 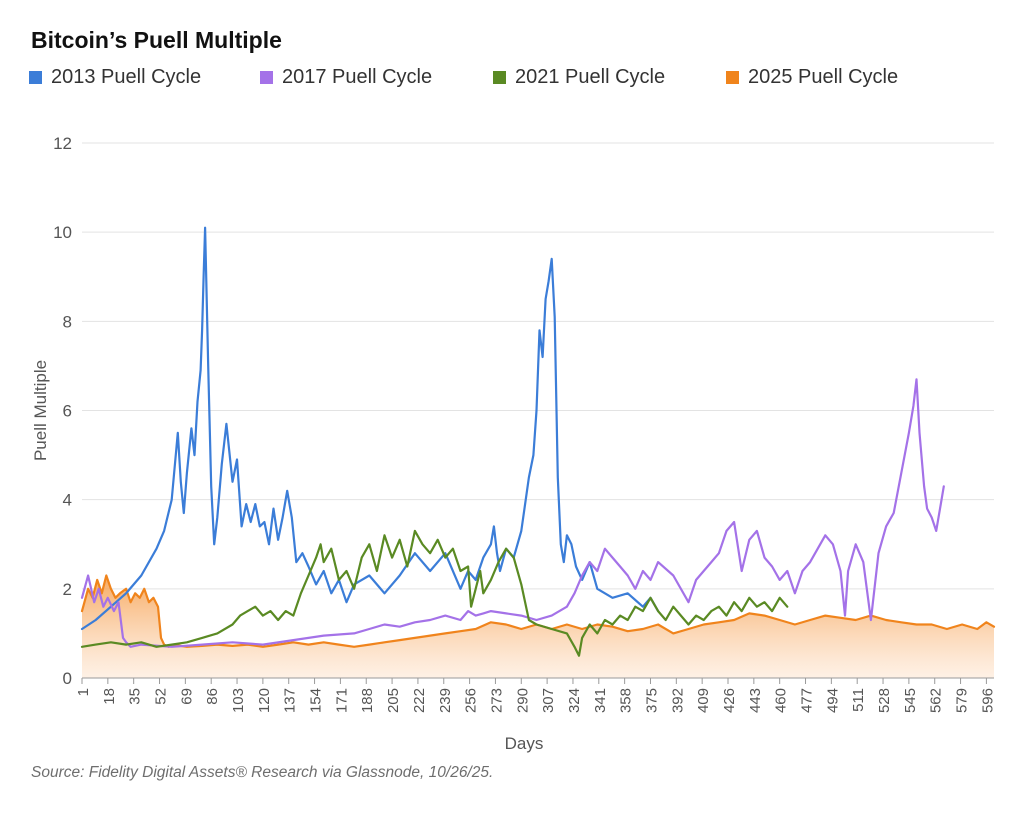 I want to click on y-tick-label: 8, so click(x=67, y=321).